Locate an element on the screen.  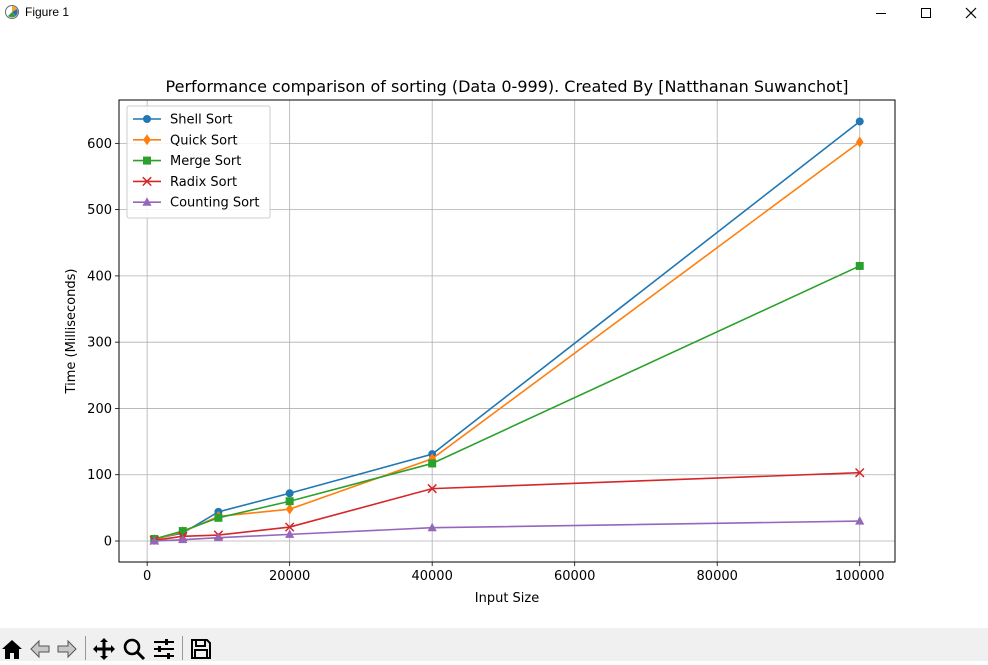
x-axis-label: Input Size is located at coordinates (507, 598).